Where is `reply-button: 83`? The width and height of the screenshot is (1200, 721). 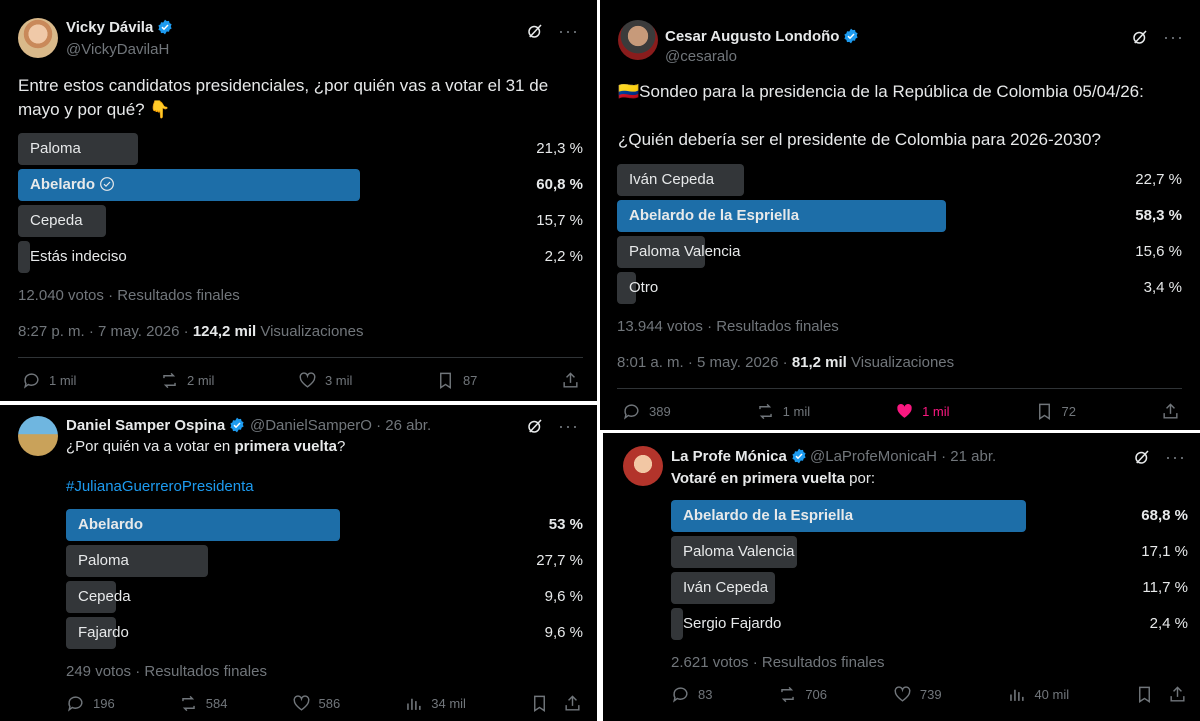 reply-button: 83 is located at coordinates (691, 694).